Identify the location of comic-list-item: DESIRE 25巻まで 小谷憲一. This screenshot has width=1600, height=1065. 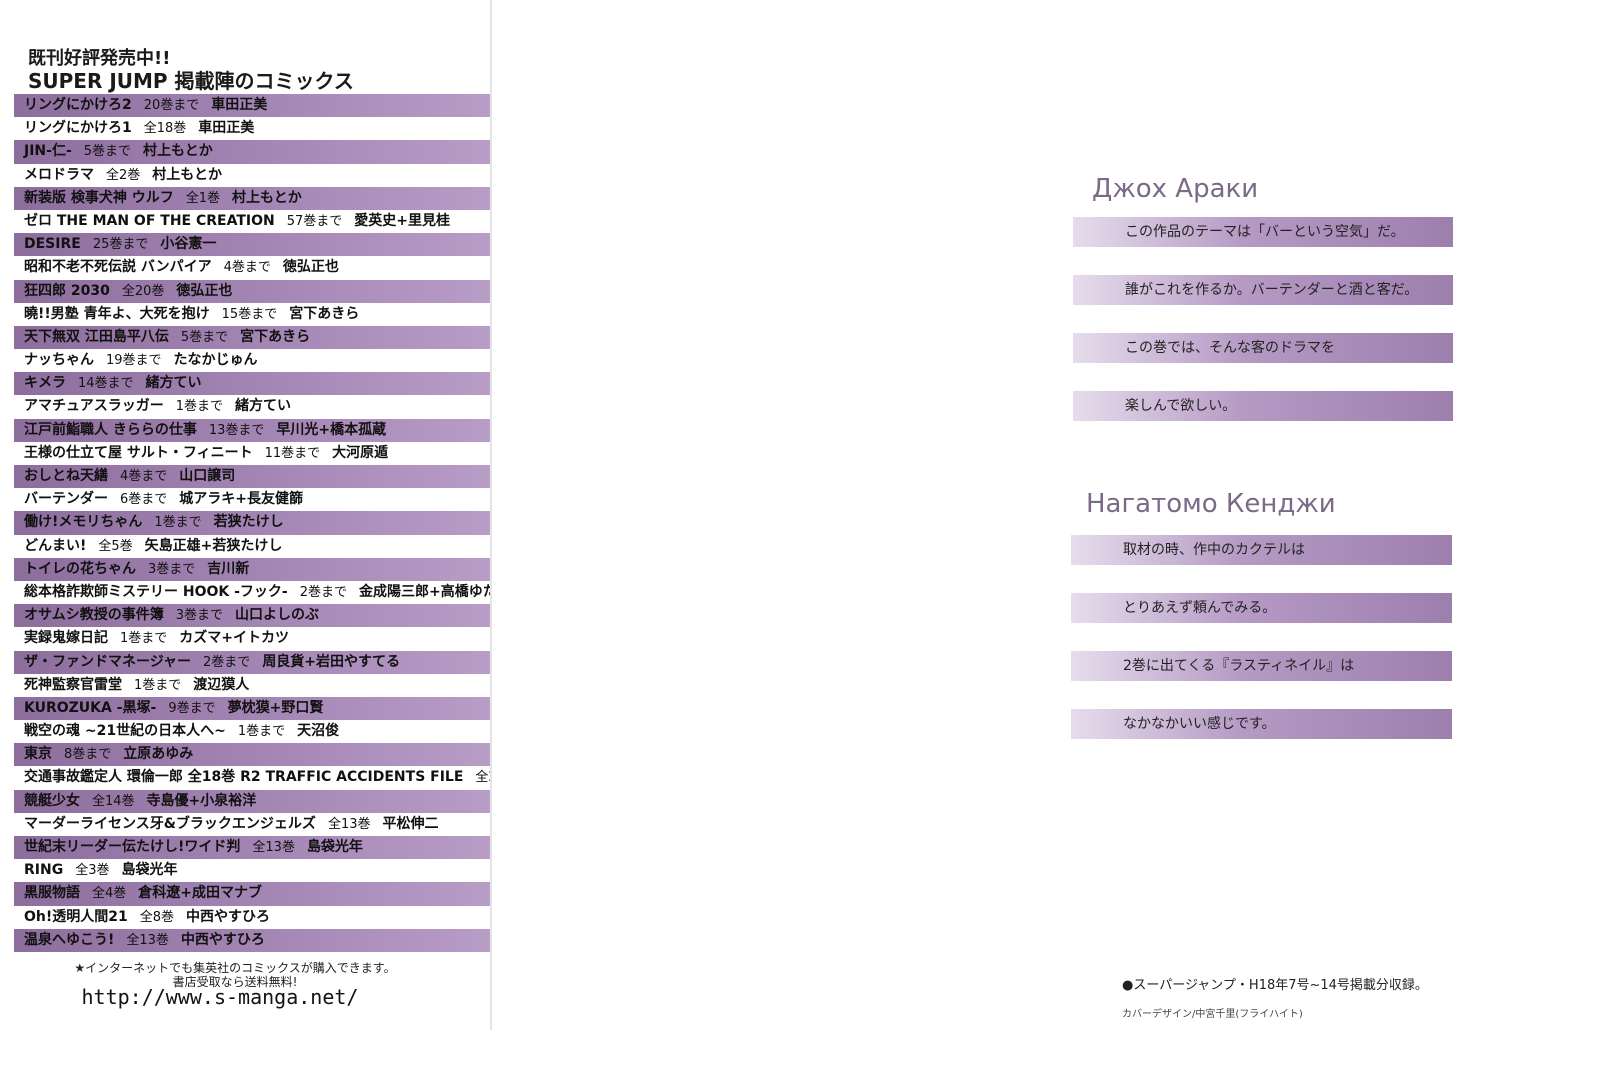
(253, 245).